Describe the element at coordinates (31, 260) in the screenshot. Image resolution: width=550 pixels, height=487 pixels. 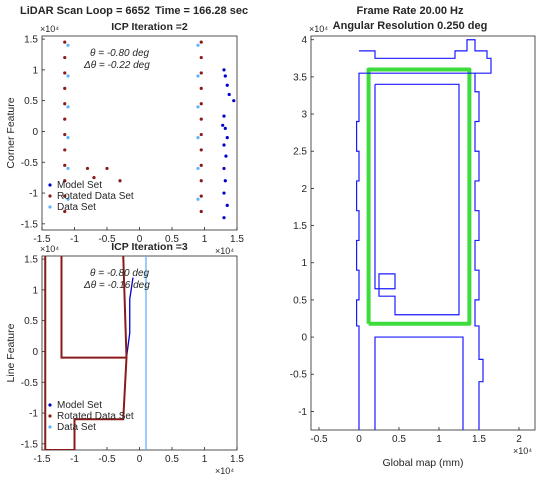
I see `y-tick-label: 1.5` at that location.